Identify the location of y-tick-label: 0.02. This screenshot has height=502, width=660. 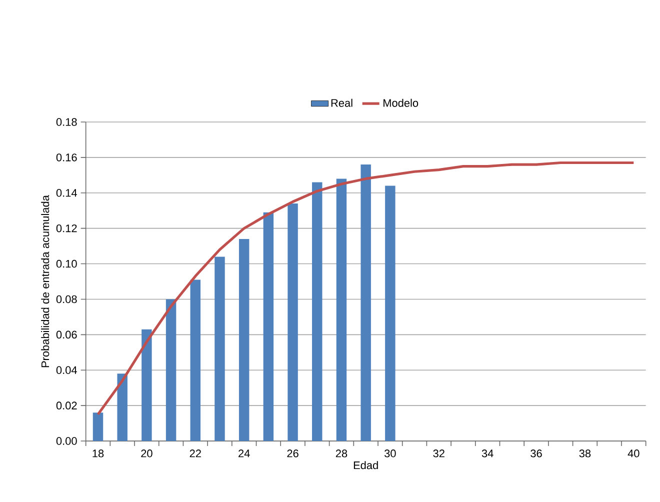
(66, 406).